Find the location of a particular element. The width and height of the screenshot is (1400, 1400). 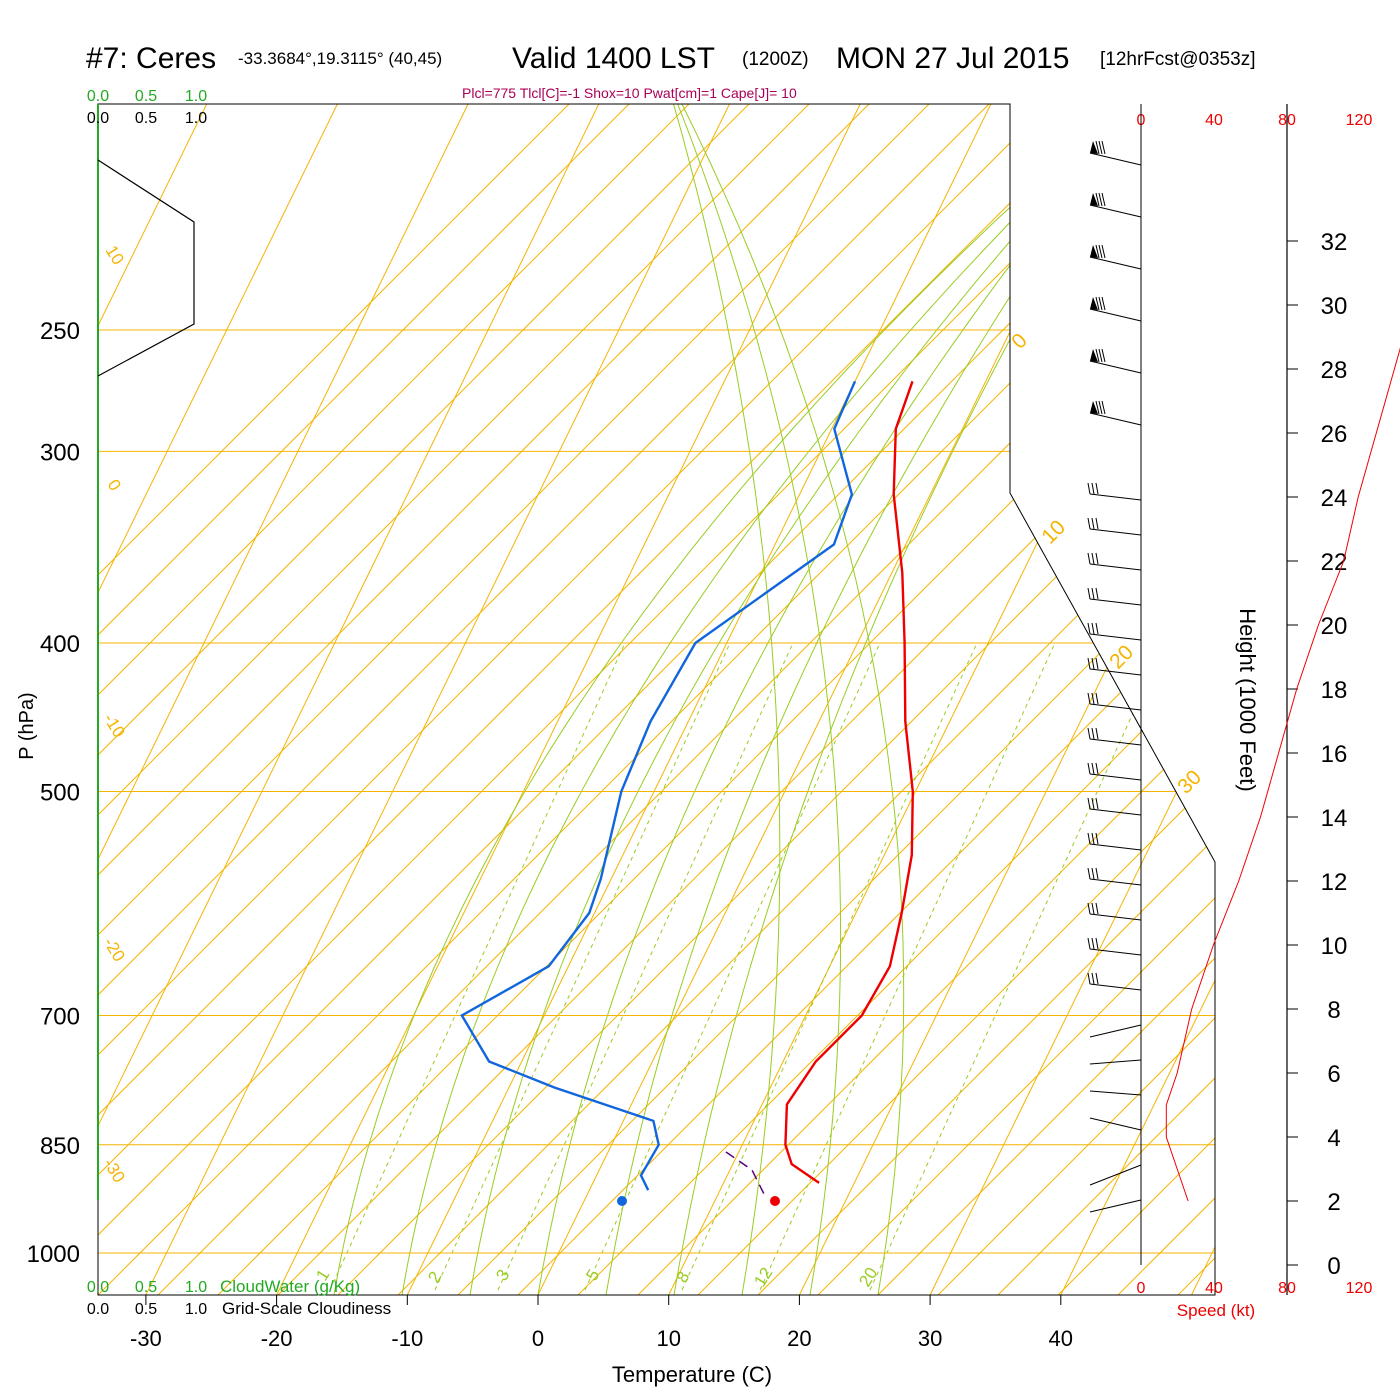

valid-time: Valid 1400 LST is located at coordinates (613, 58).